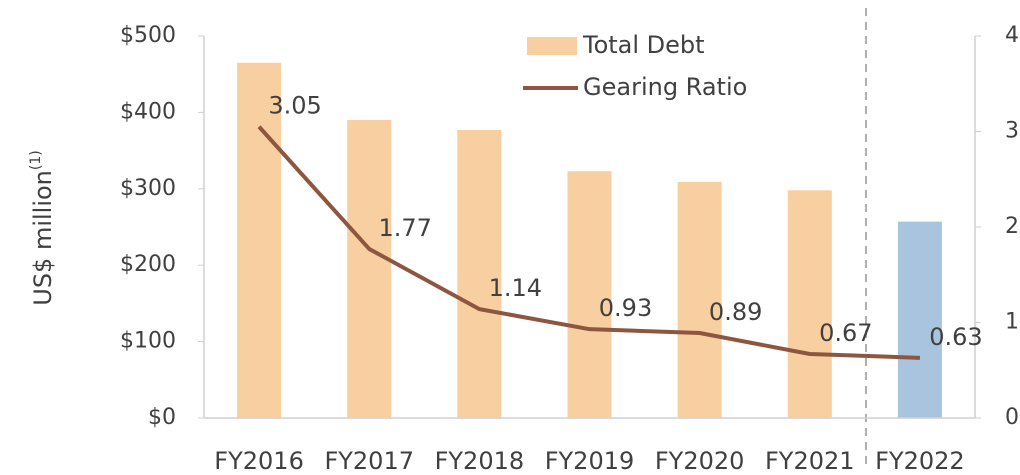 The width and height of the screenshot is (1020, 475). What do you see at coordinates (162, 417) in the screenshot?
I see `y-tick-label: $0` at bounding box center [162, 417].